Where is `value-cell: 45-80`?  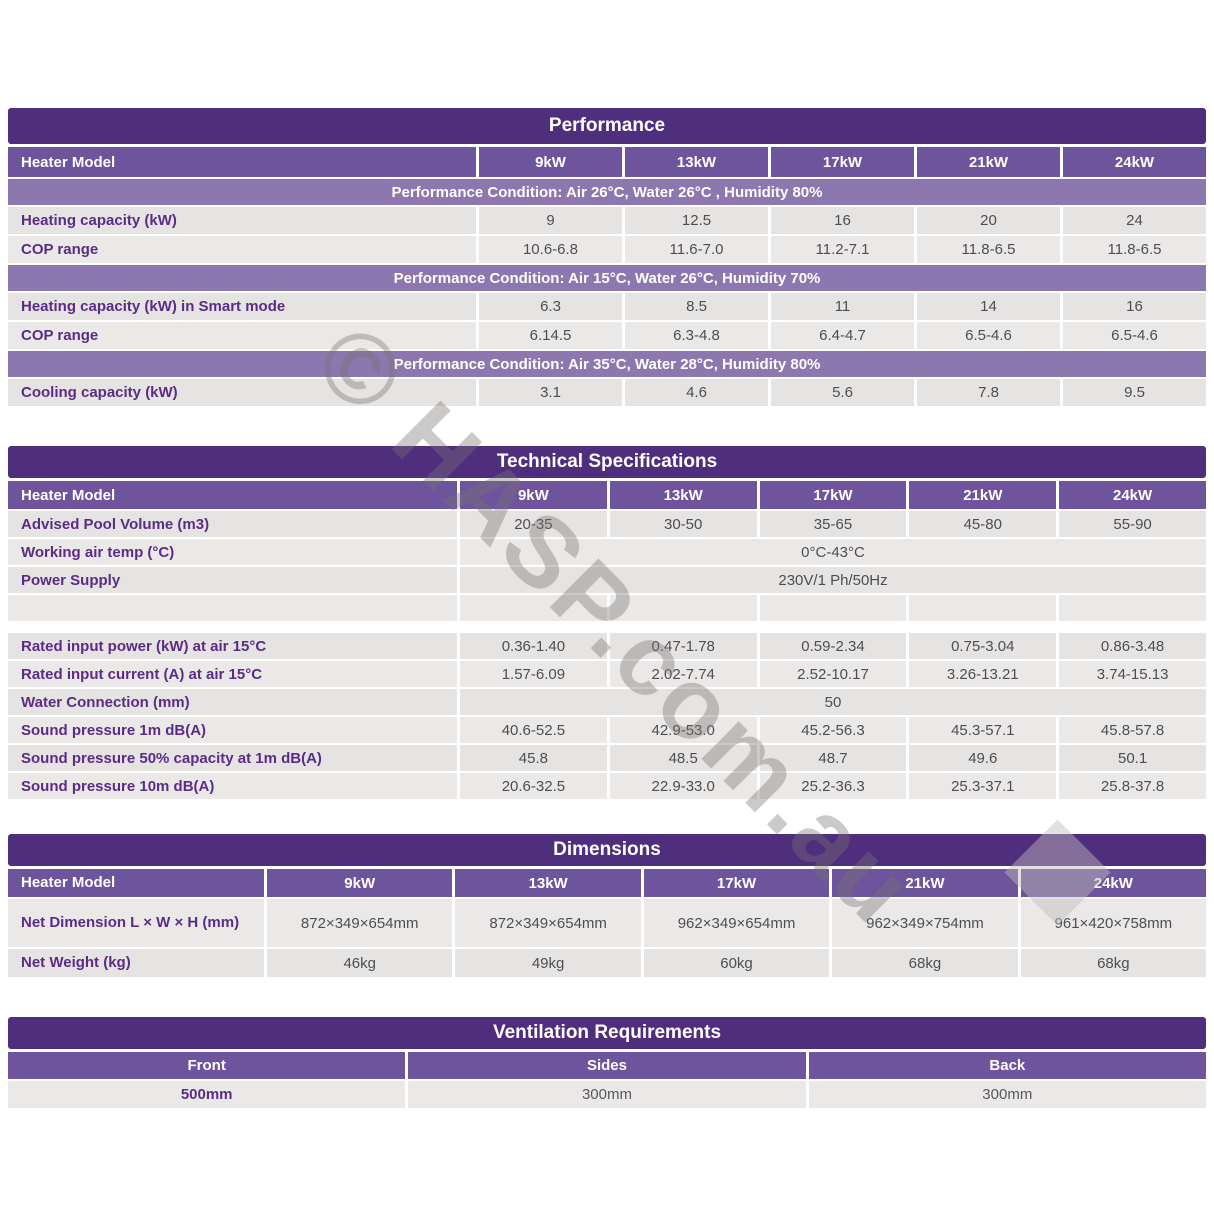 value-cell: 45-80 is located at coordinates (983, 524).